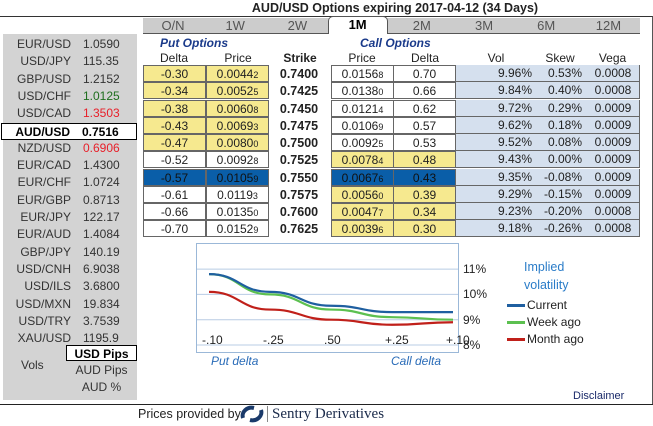 The image size is (653, 426). Describe the element at coordinates (44, 147) in the screenshot. I see `pair-label: NZD/USD` at that location.